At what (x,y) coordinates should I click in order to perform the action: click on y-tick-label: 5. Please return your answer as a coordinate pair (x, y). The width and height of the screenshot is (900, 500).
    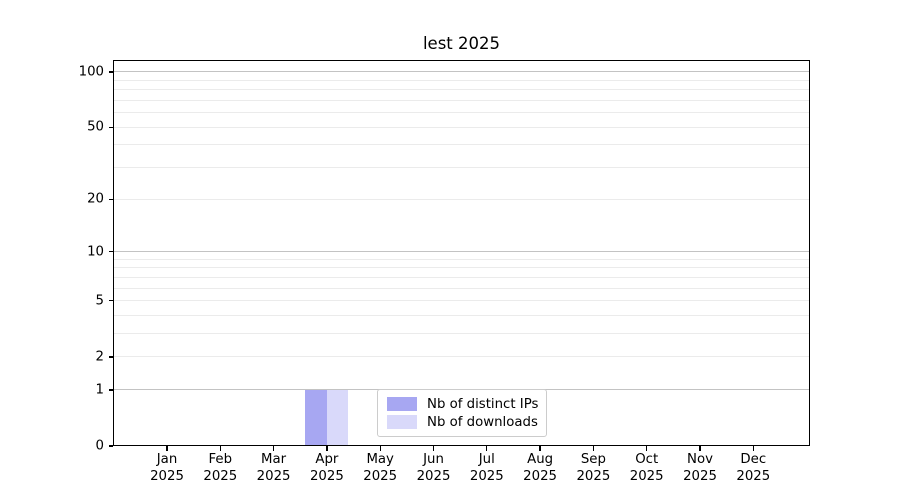
    Looking at the image, I should click on (99, 301).